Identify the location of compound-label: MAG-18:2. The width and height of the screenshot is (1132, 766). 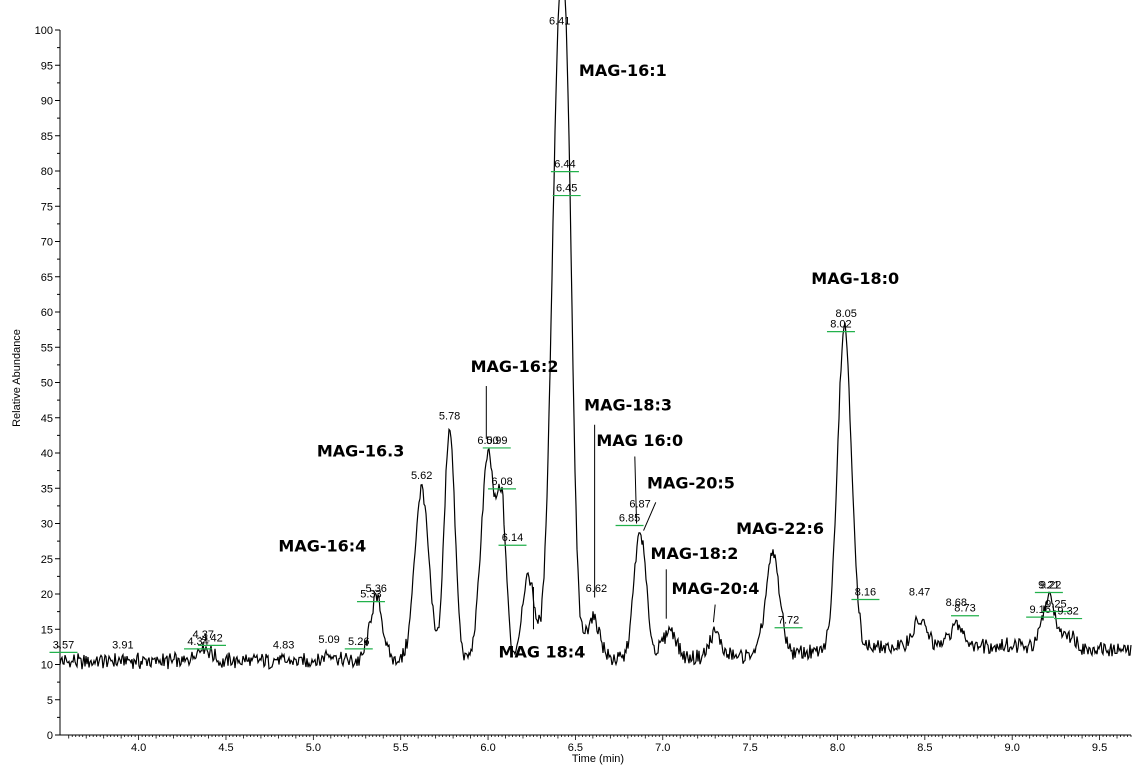
(695, 553).